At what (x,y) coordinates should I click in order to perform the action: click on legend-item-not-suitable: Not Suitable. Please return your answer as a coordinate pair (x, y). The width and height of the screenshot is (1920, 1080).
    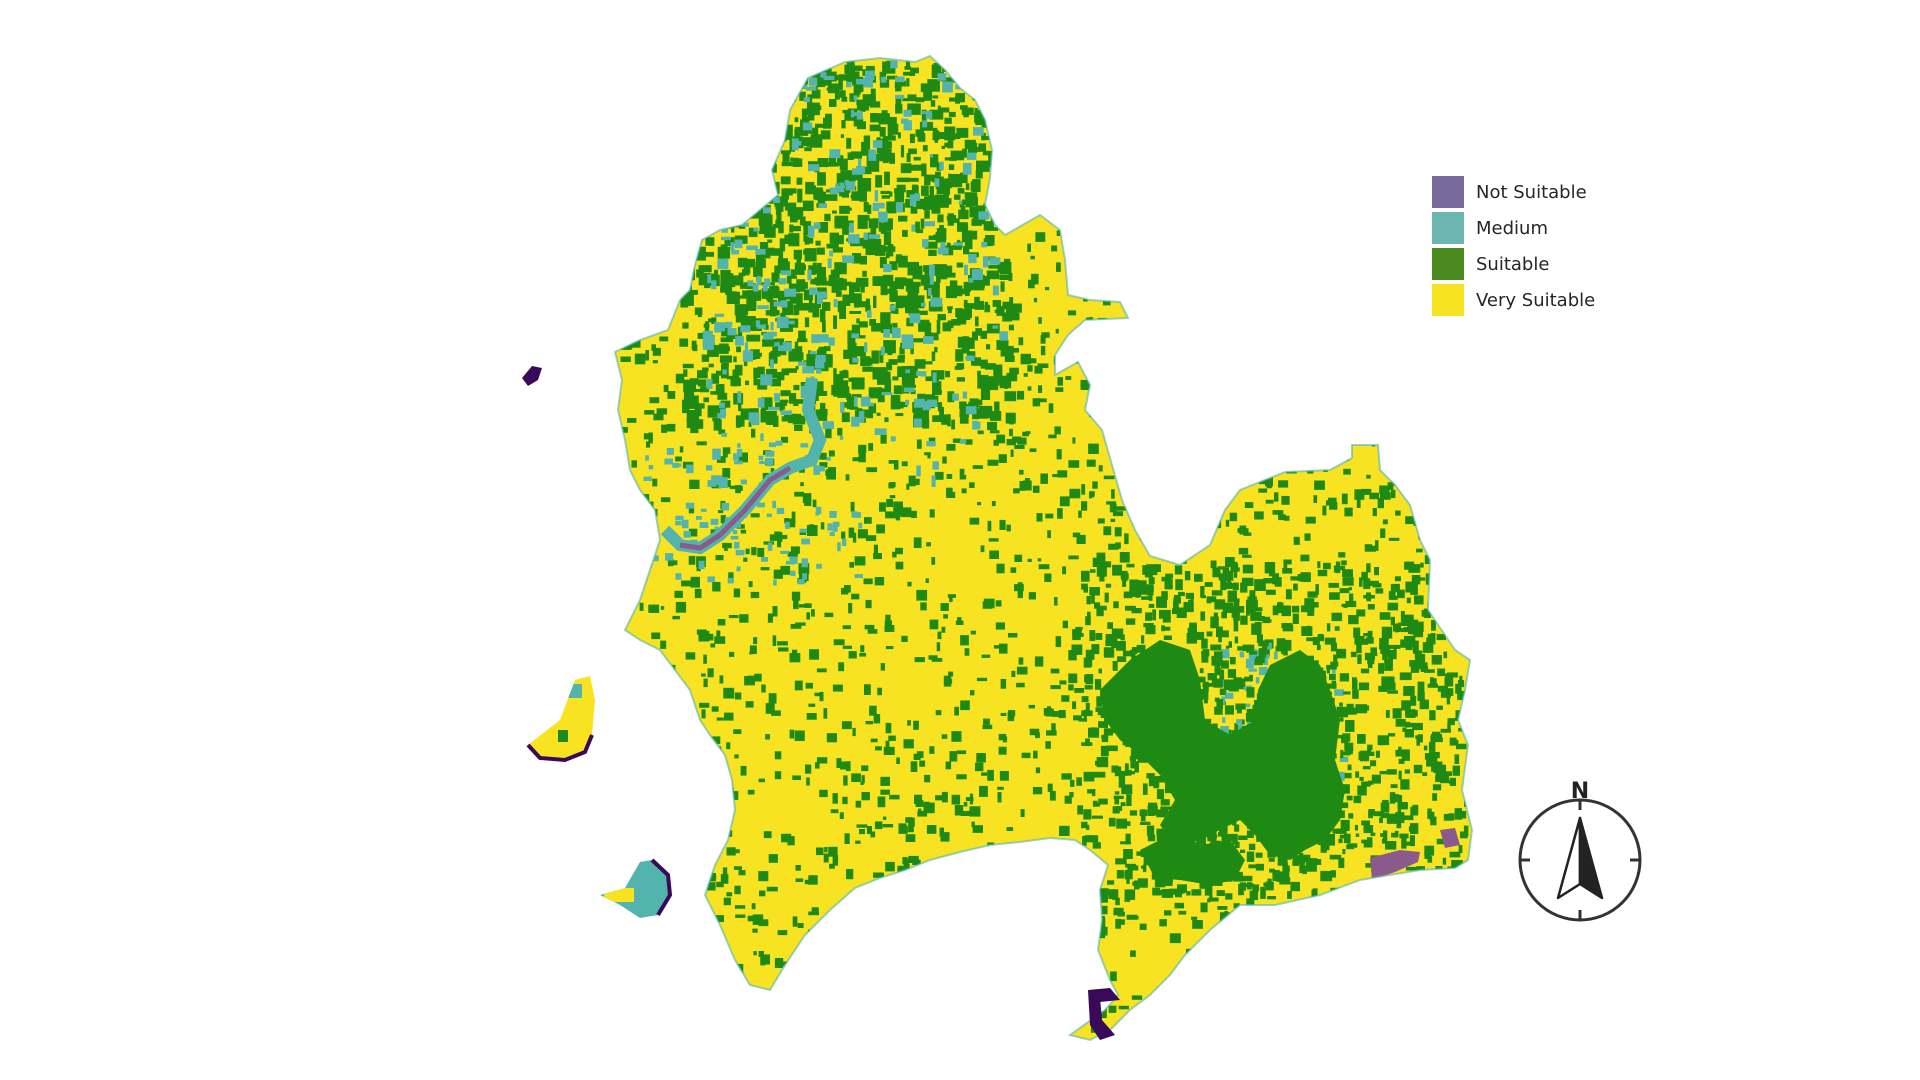
    Looking at the image, I should click on (1552, 192).